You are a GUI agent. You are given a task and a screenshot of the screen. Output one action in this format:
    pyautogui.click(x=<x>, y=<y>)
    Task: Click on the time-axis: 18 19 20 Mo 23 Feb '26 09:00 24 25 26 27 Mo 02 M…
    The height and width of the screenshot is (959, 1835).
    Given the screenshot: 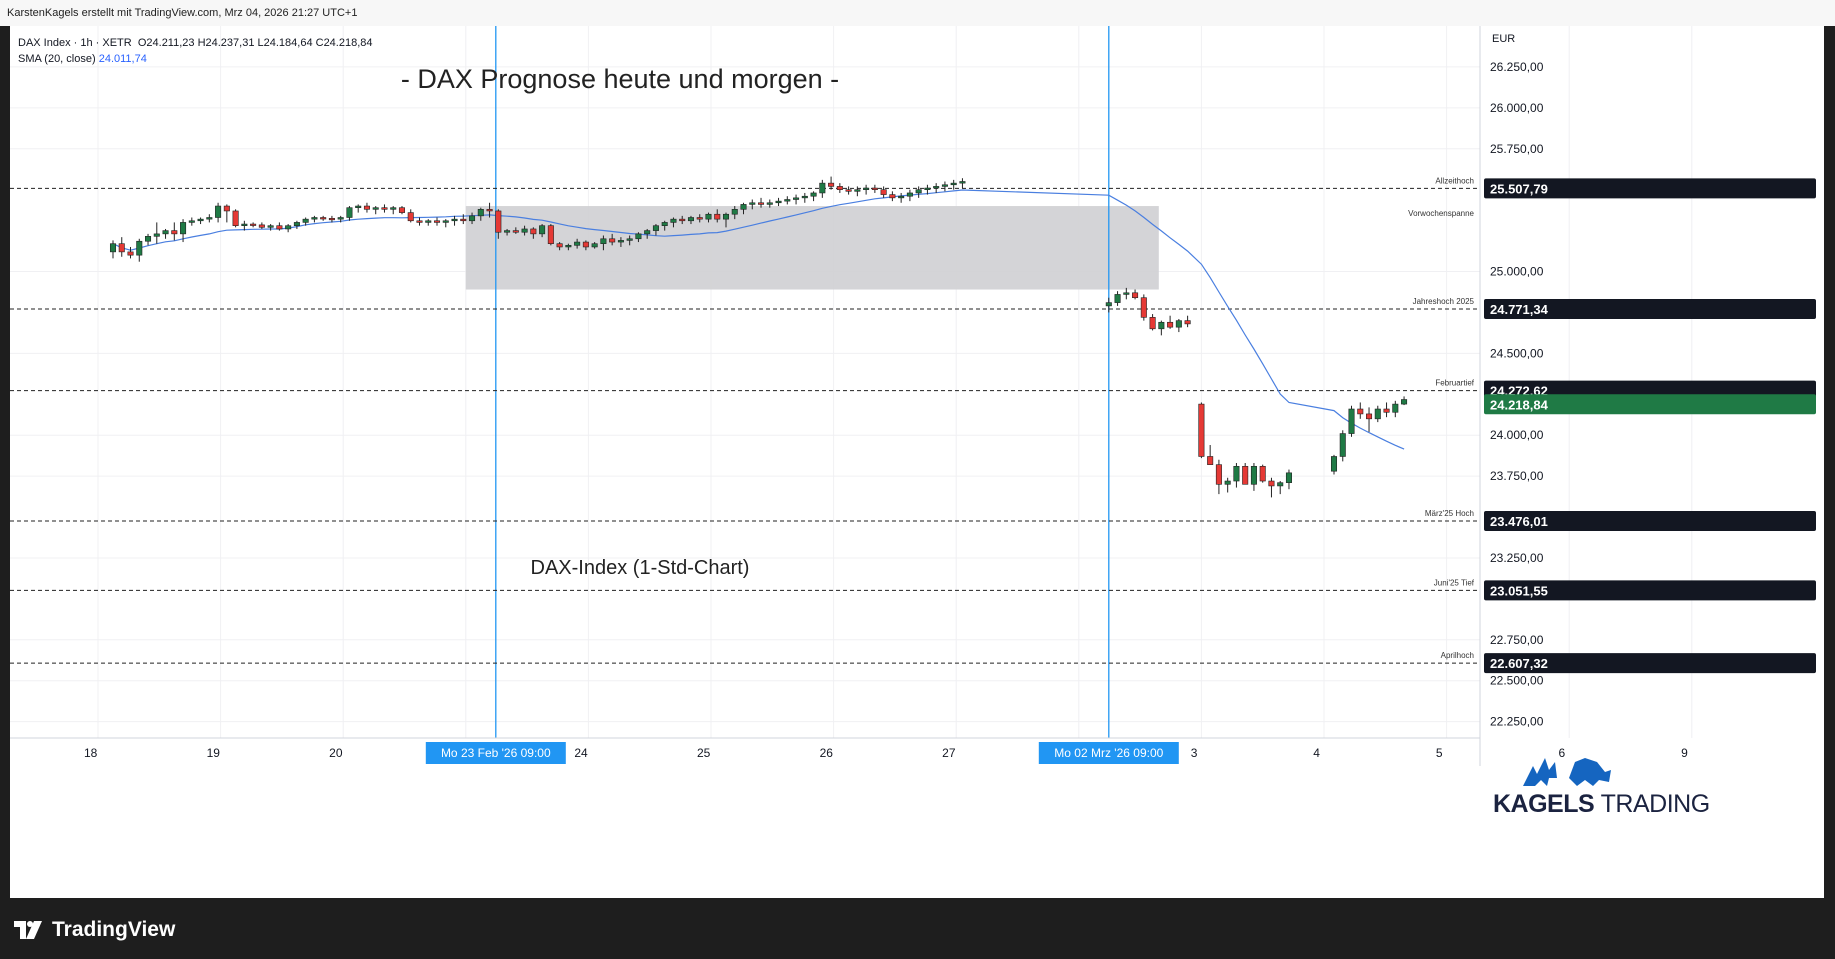 What is the action you would take?
    pyautogui.click(x=849, y=750)
    